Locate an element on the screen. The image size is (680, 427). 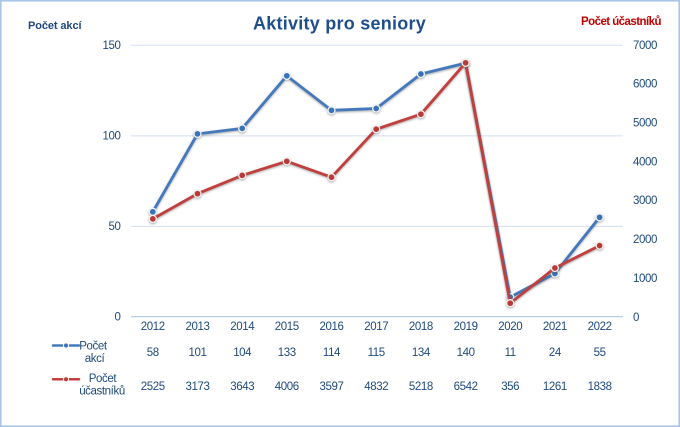
svg-text: 101 is located at coordinates (198, 353).